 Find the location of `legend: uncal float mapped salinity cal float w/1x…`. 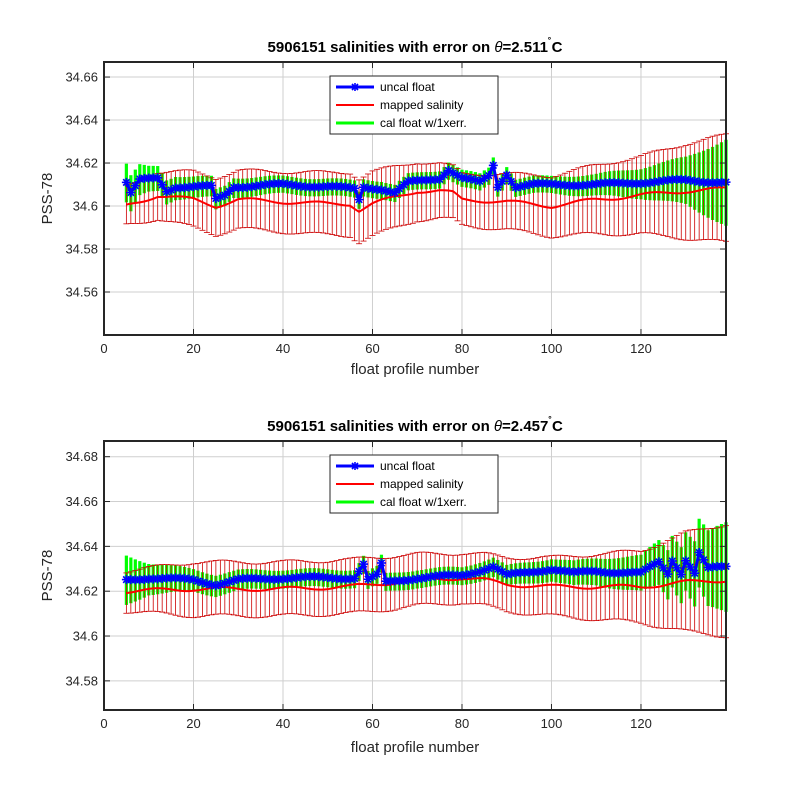

legend: uncal float mapped salinity cal float w/1x… is located at coordinates (414, 105).